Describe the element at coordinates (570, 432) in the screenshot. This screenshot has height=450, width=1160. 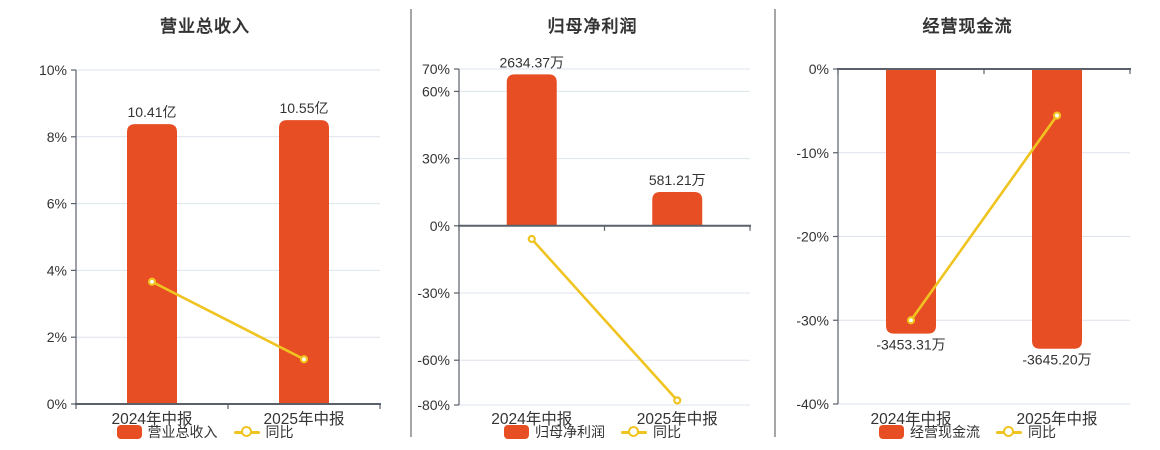
I see `legend-label: 归母净利润` at that location.